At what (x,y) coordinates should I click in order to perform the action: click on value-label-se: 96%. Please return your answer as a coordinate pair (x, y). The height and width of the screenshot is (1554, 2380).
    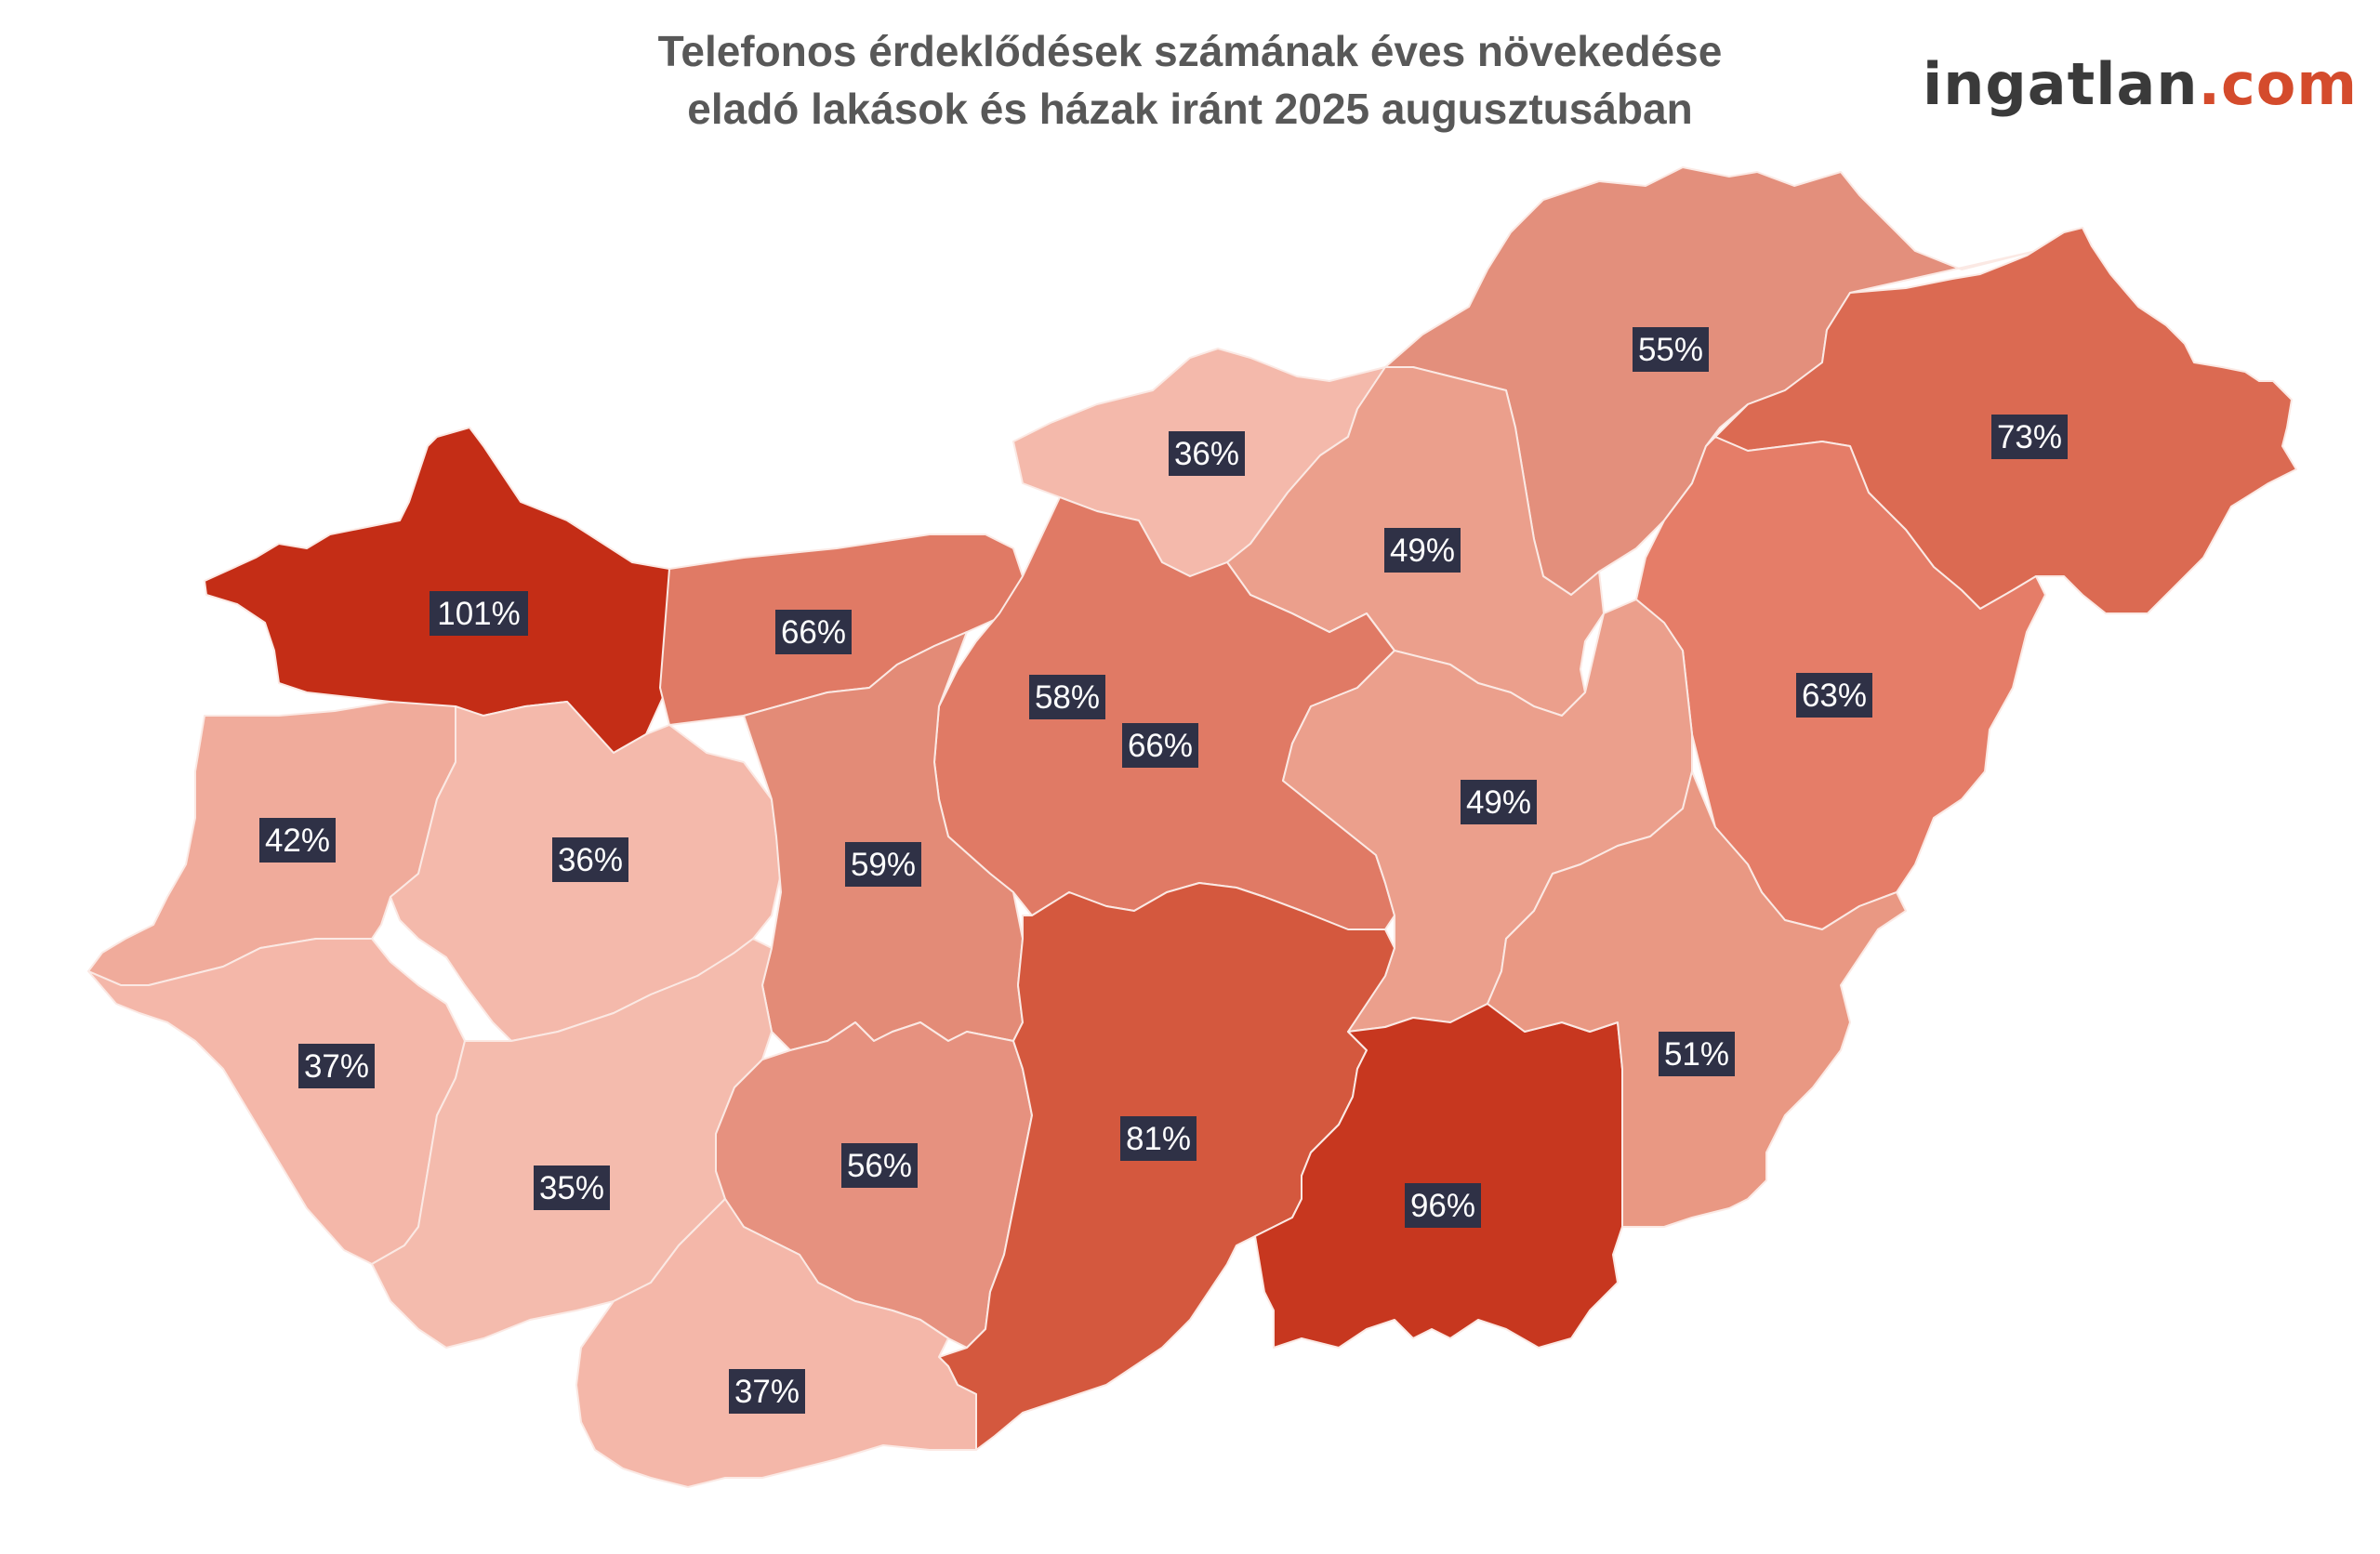
    Looking at the image, I should click on (1443, 1205).